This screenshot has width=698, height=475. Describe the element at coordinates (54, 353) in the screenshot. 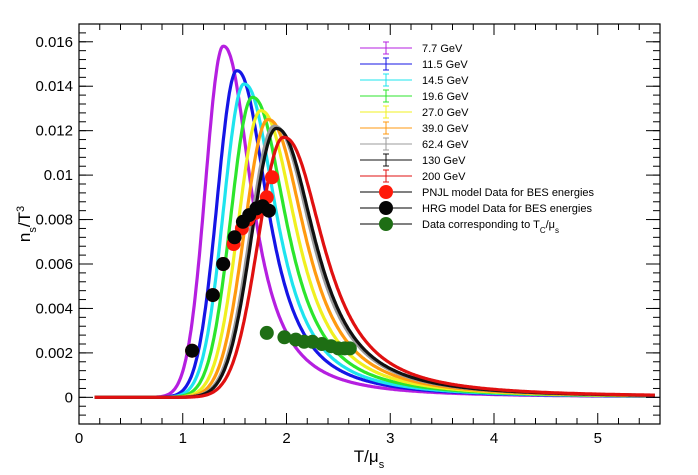

I see `y-tick-label-1: 0.002` at that location.